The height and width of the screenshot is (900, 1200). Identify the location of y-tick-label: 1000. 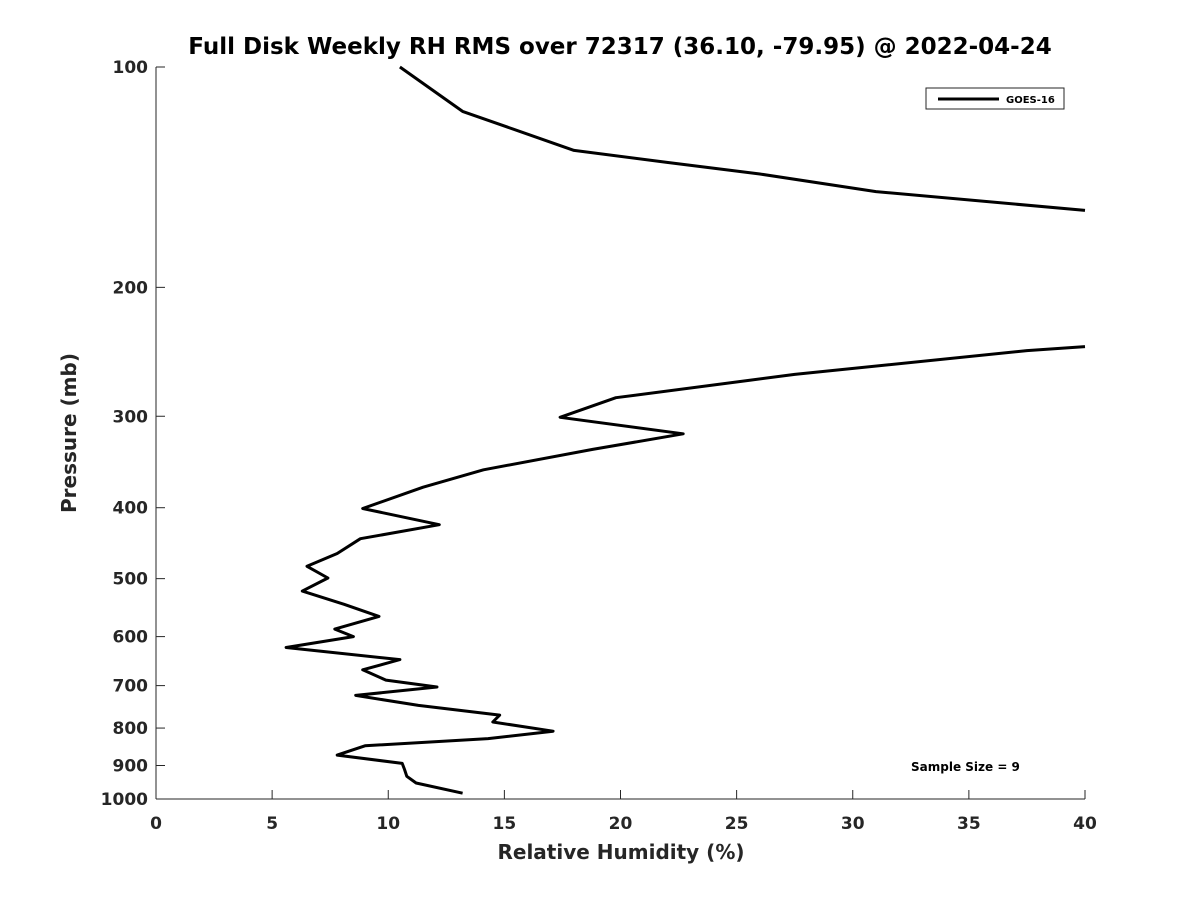
(124, 800).